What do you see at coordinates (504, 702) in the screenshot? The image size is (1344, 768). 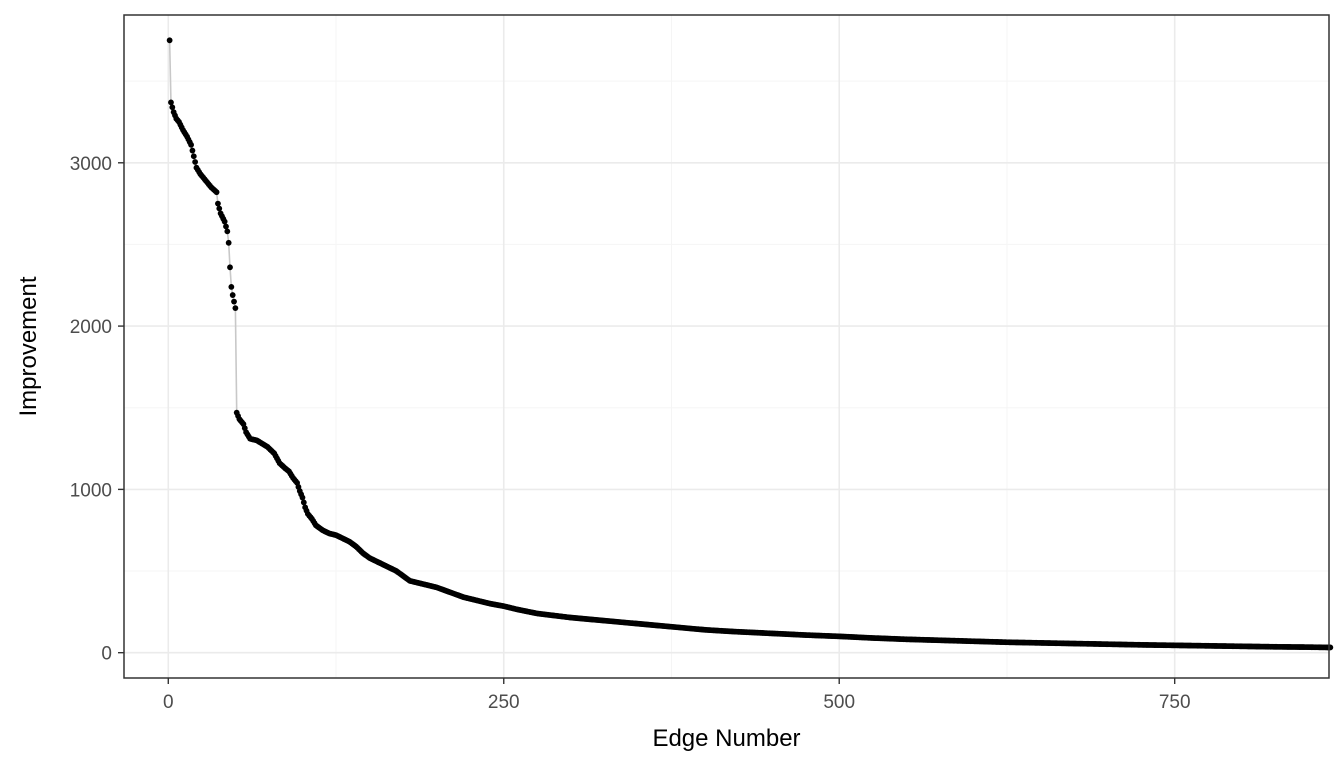 I see `x-tick-label: 250` at bounding box center [504, 702].